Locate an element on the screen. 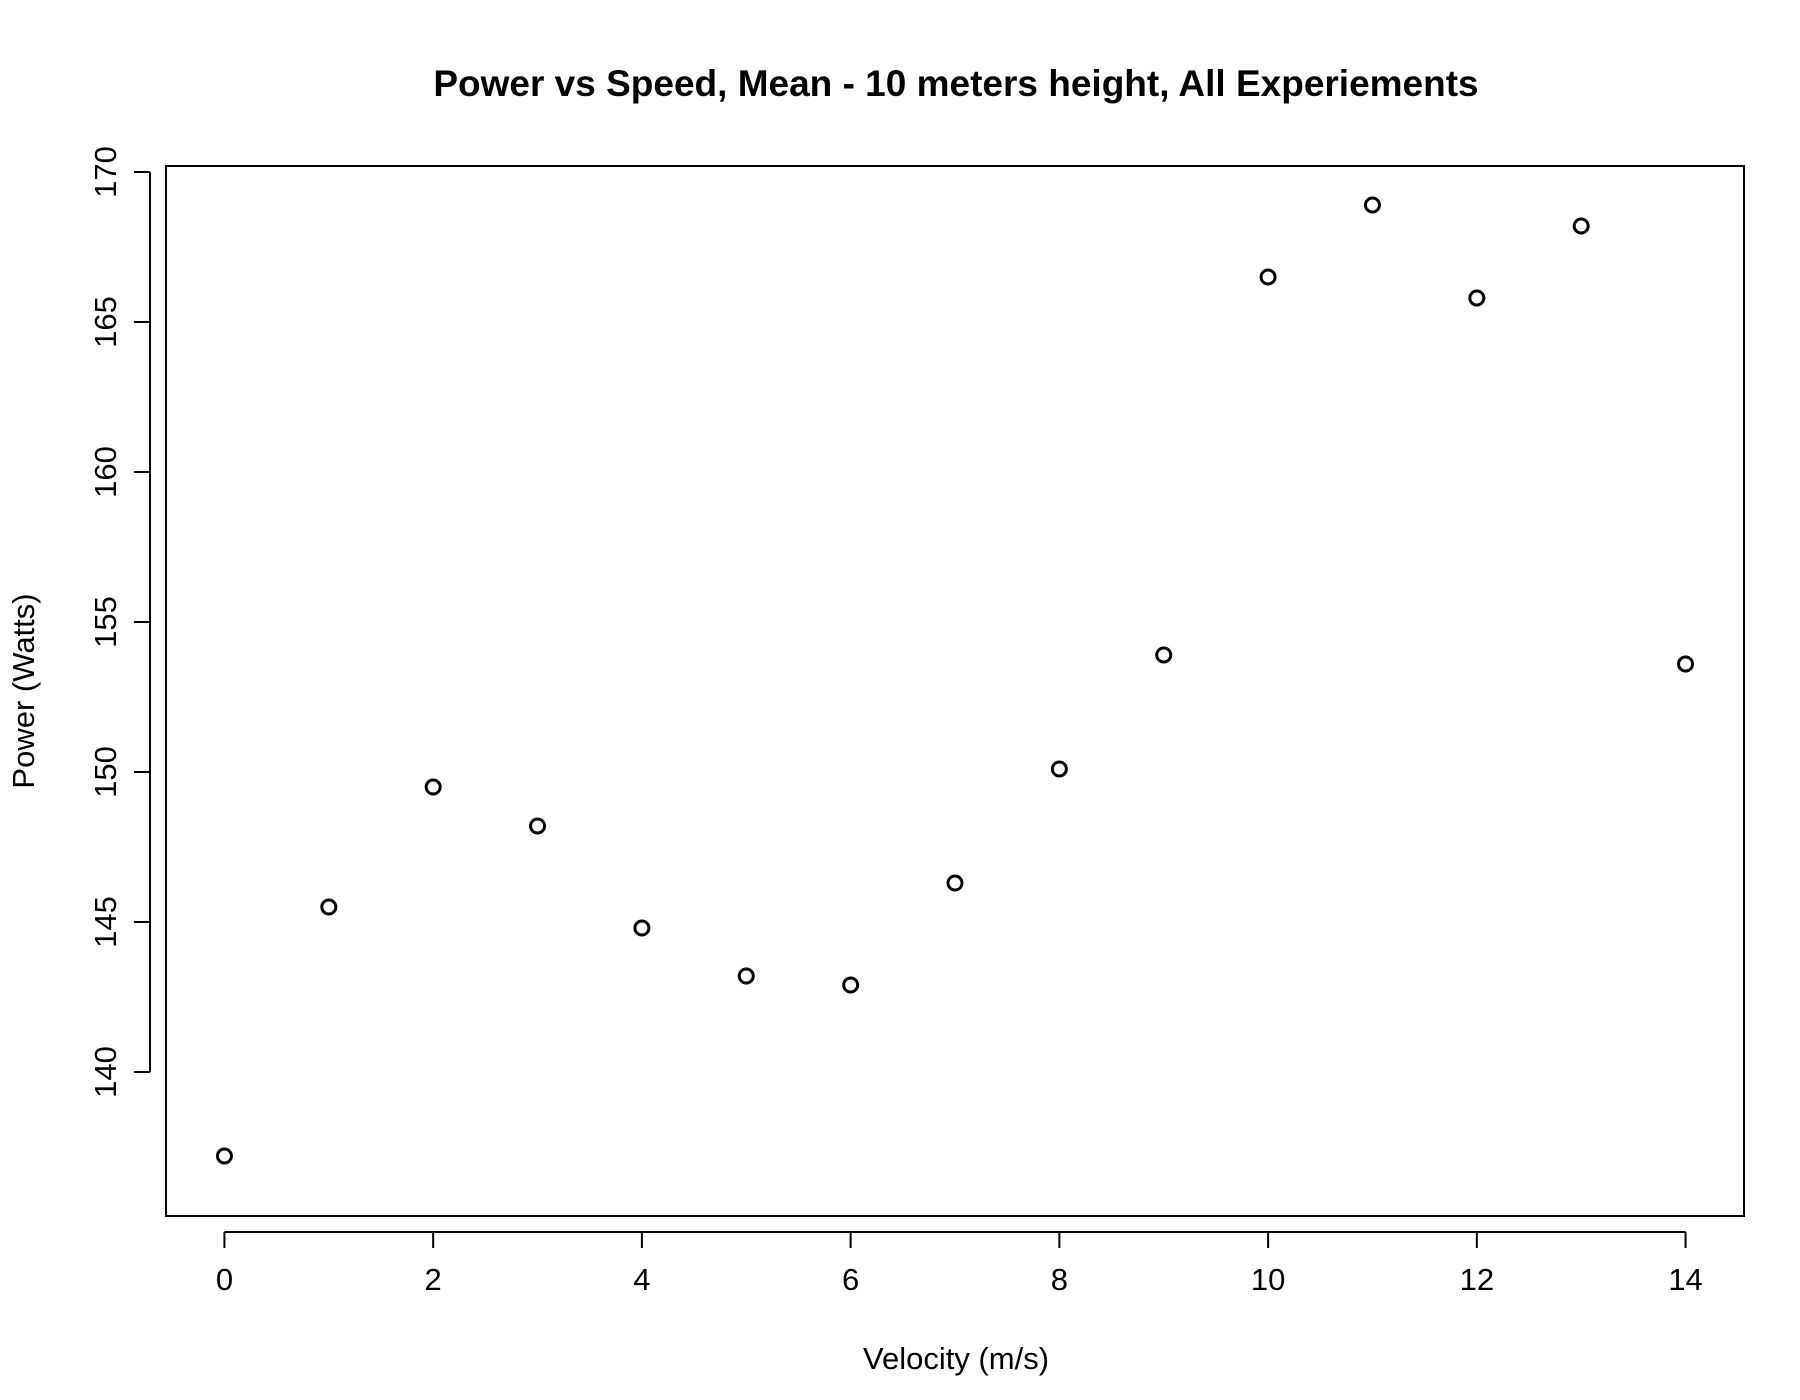 Image resolution: width=1800 pixels, height=1400 pixels. x-tick-label: 14 is located at coordinates (1685, 1279).